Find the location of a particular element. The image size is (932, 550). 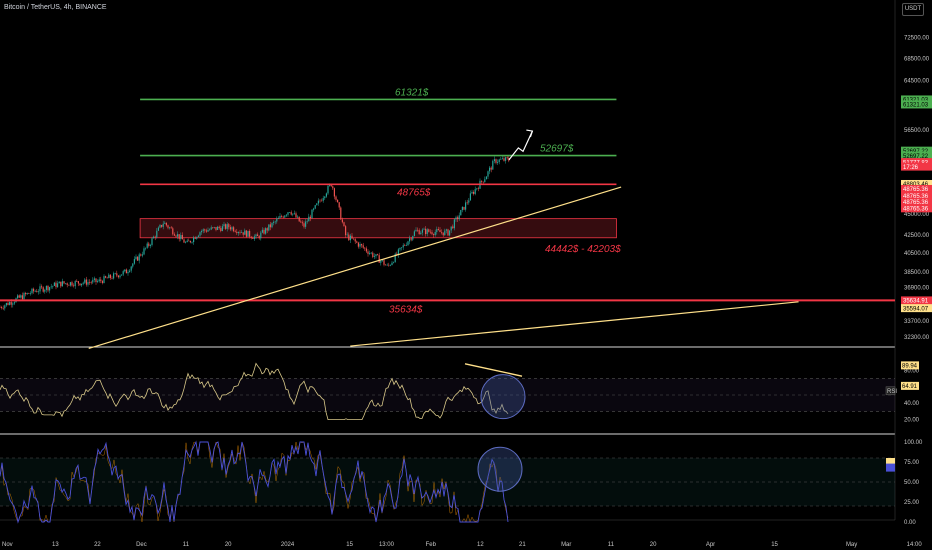

x-tick-label: 14:00 is located at coordinates (915, 545).